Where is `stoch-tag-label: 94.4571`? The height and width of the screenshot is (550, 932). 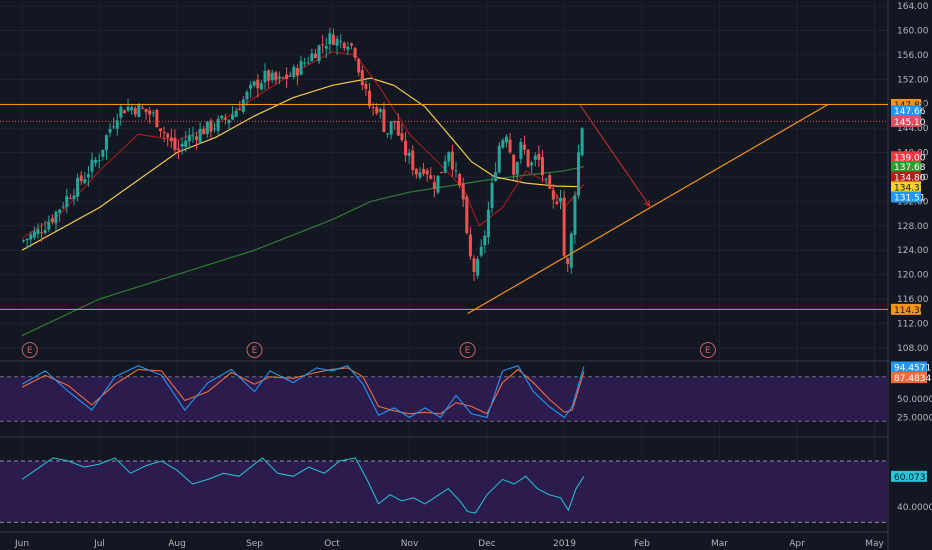 stoch-tag-label: 94.4571 is located at coordinates (912, 368).